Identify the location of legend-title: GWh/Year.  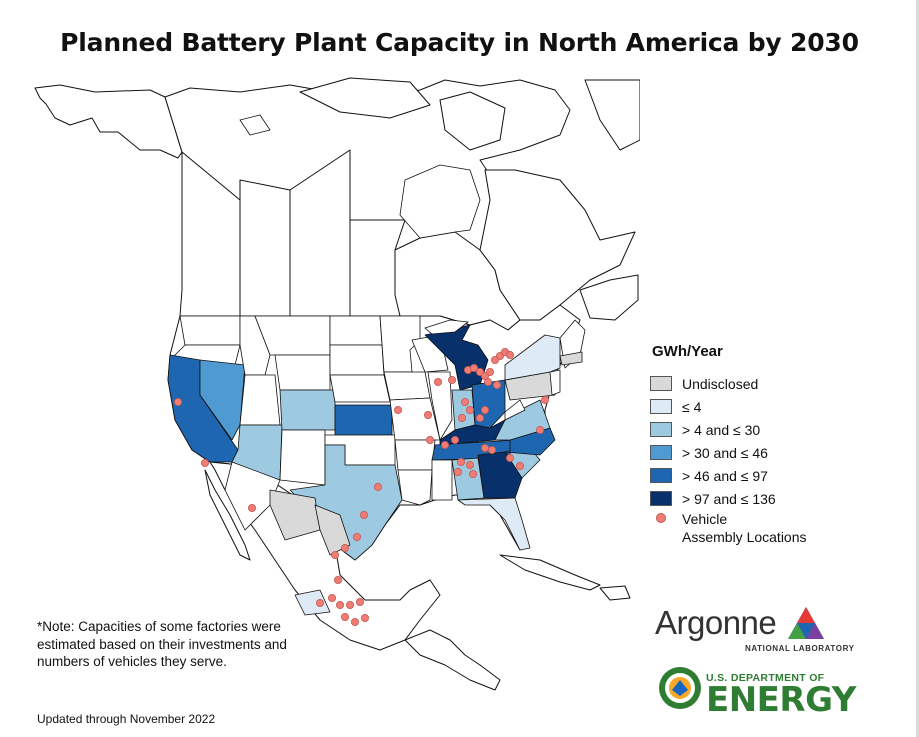
(687, 351).